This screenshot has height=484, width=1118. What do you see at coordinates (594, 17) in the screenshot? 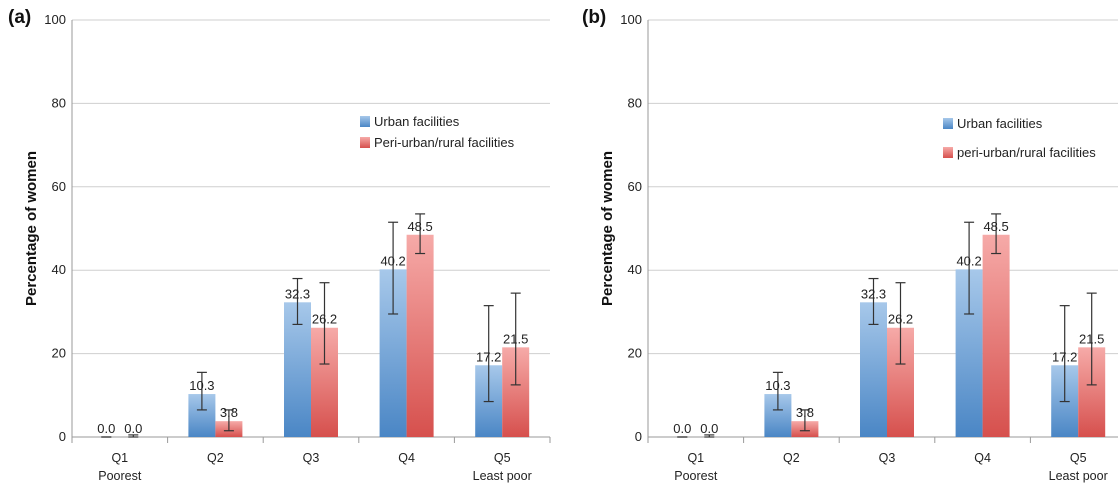
I see `panel-label: (b)` at bounding box center [594, 17].